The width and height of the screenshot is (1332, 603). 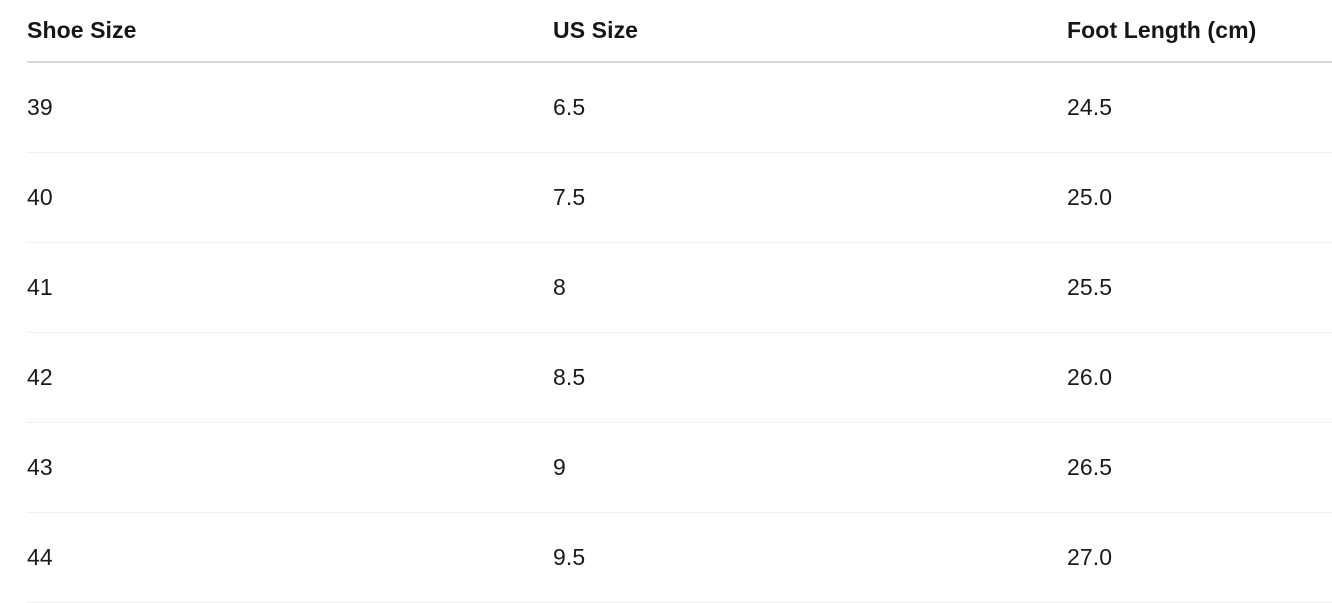 I want to click on table-cell-shoe-size: 44, so click(x=290, y=557).